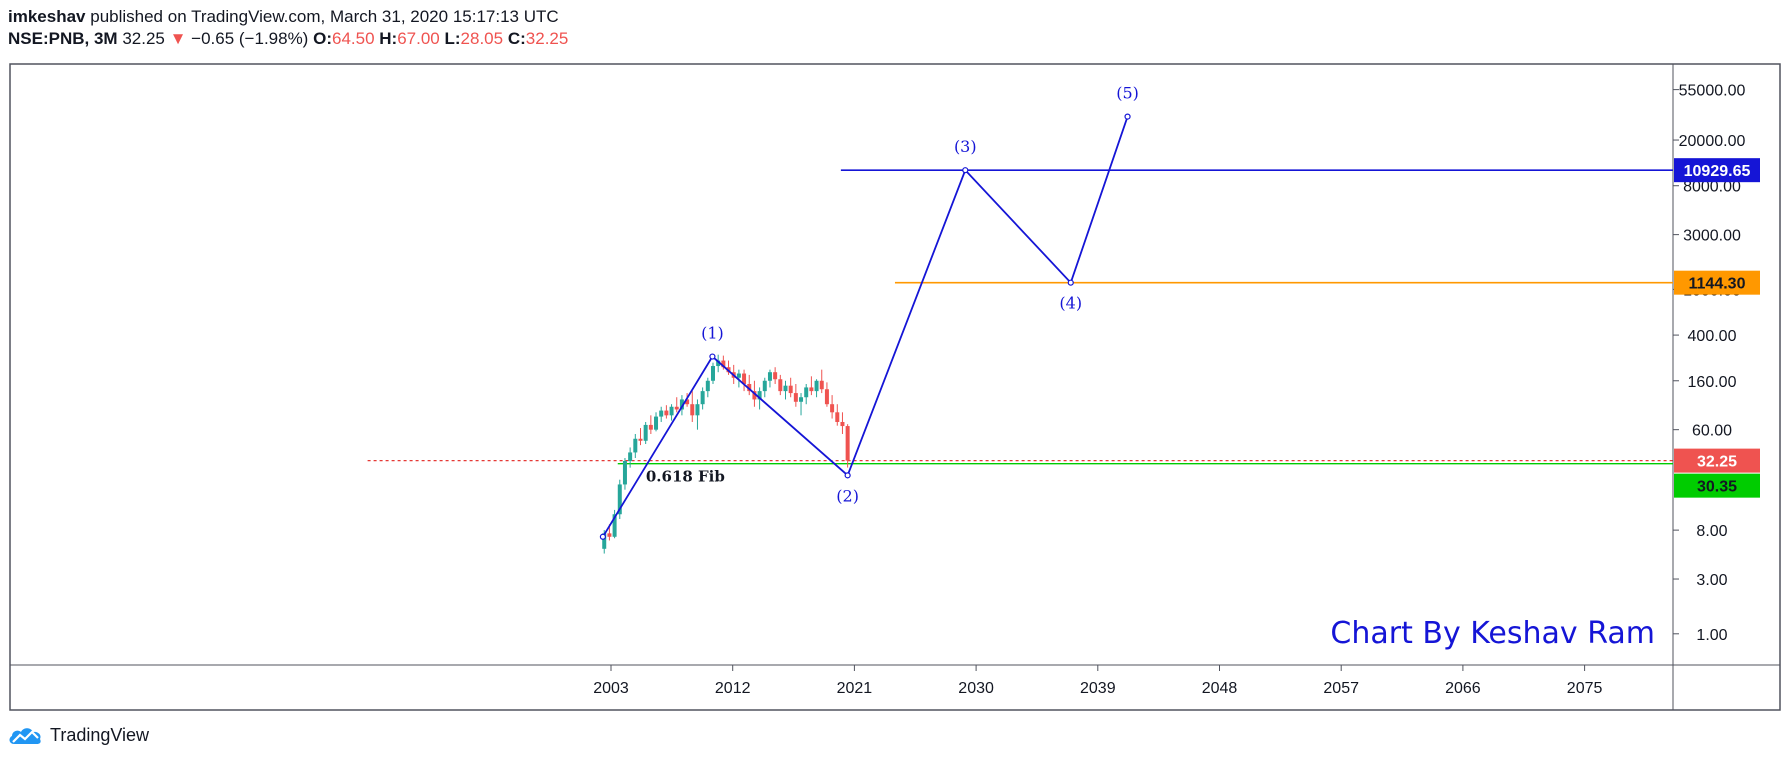  Describe the element at coordinates (1463, 688) in the screenshot. I see `x-tick-label: 2066` at that location.